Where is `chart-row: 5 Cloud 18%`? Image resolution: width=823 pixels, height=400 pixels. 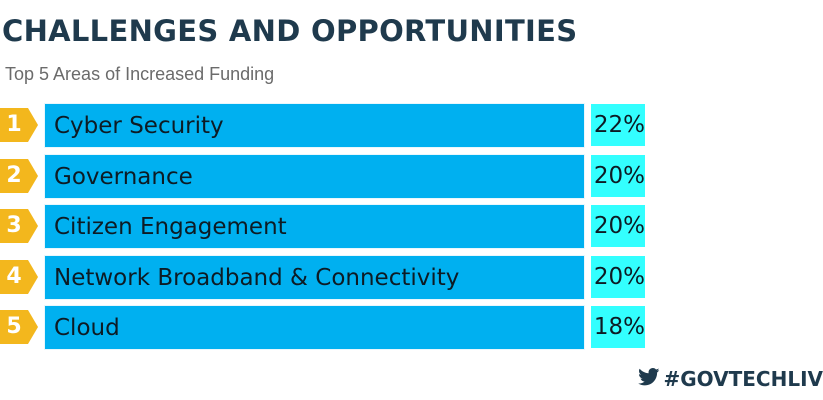
chart-row: 5 Cloud 18% is located at coordinates (411, 327).